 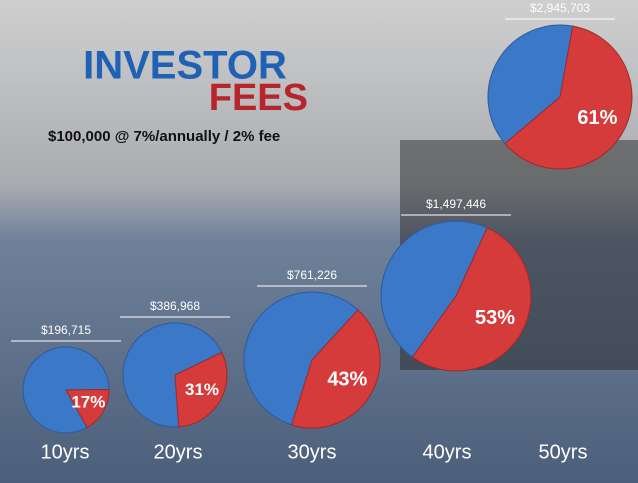 What do you see at coordinates (175, 306) in the screenshot?
I see `pie-label: $386,968` at bounding box center [175, 306].